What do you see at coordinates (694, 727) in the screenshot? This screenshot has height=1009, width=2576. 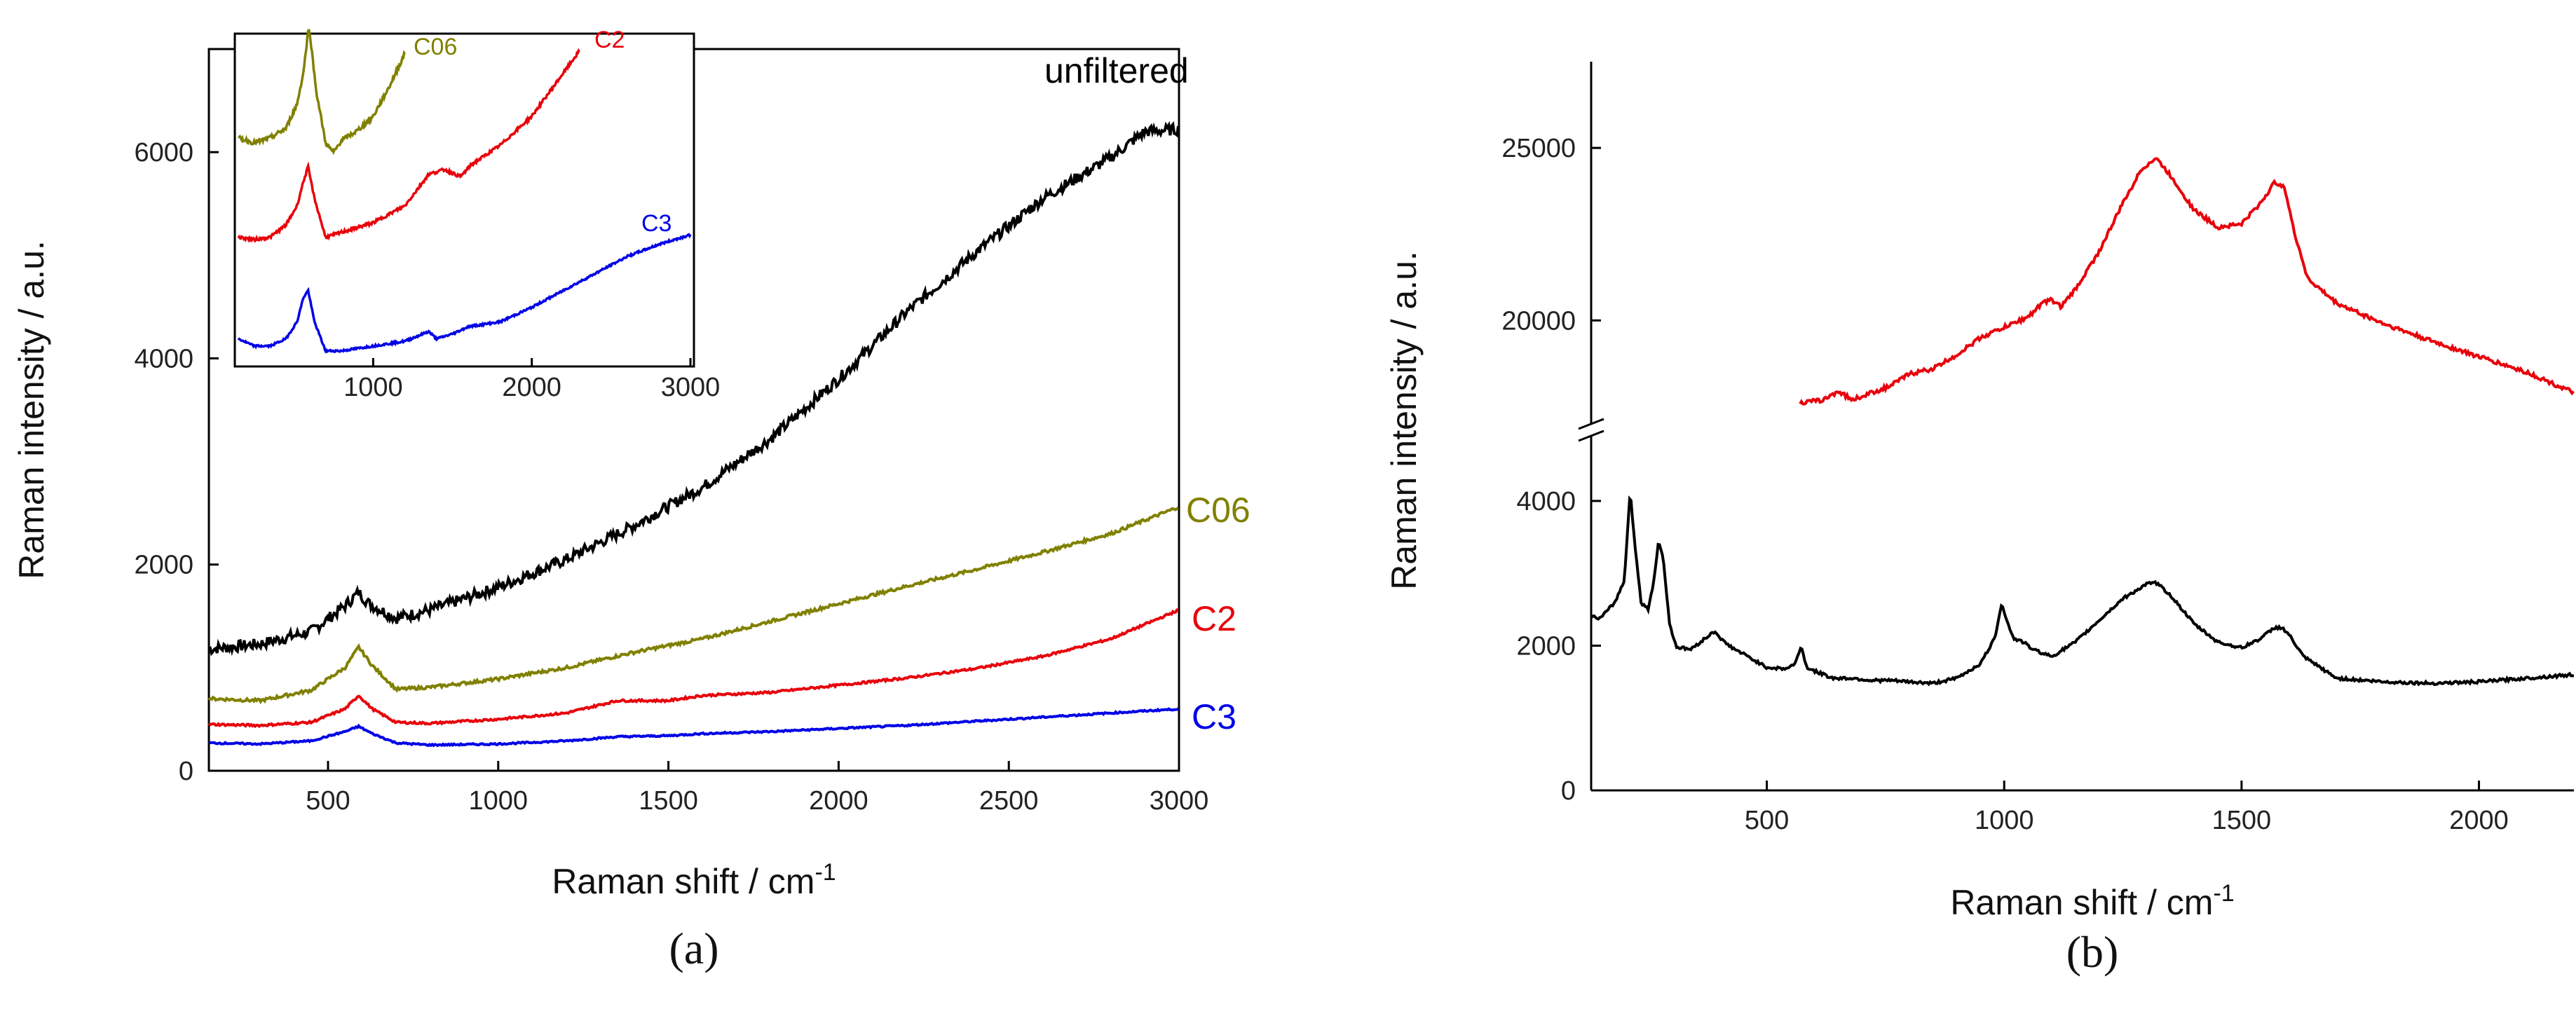 I see `series-c3-line` at bounding box center [694, 727].